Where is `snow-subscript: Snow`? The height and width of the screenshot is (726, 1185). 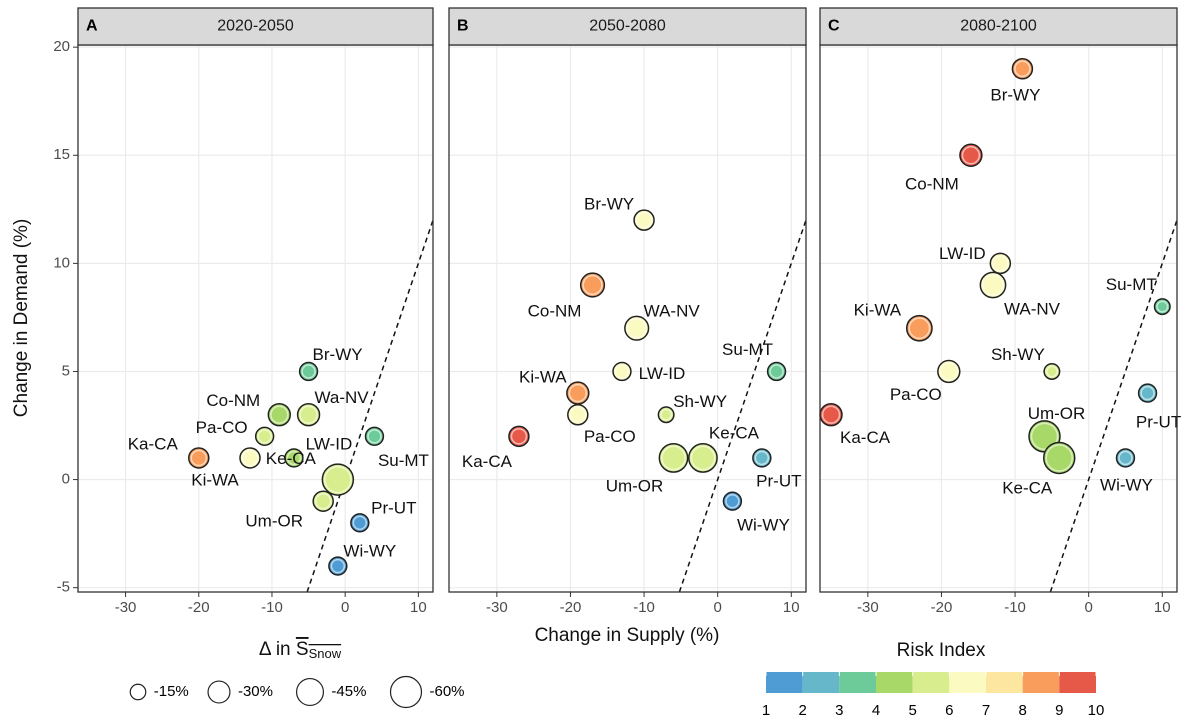
snow-subscript: Snow is located at coordinates (325, 653).